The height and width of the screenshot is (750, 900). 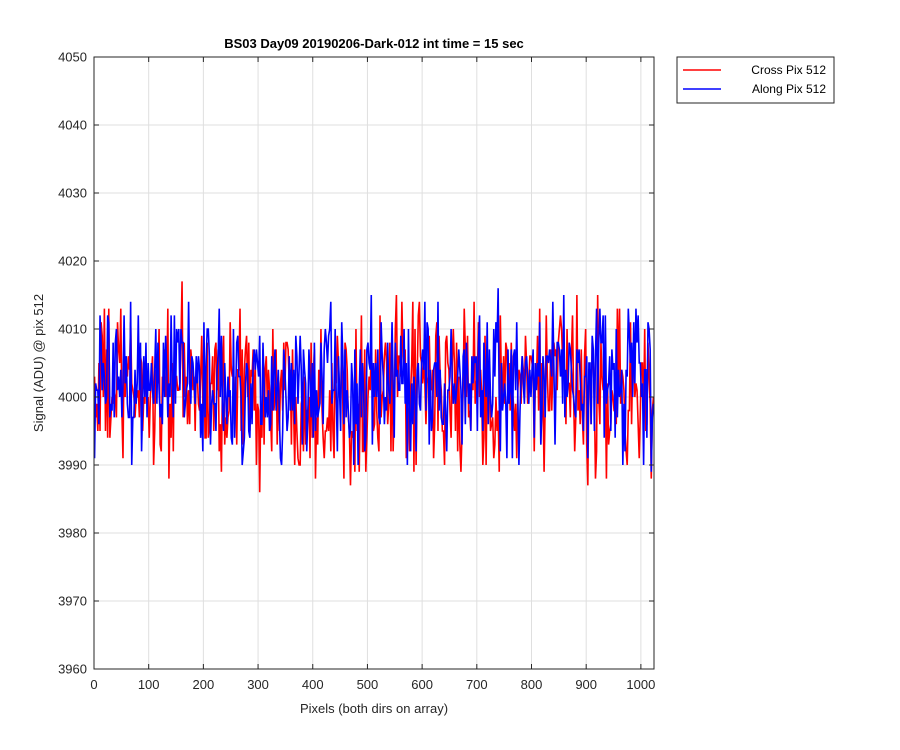 I want to click on x-tick-label: 900, so click(x=586, y=684).